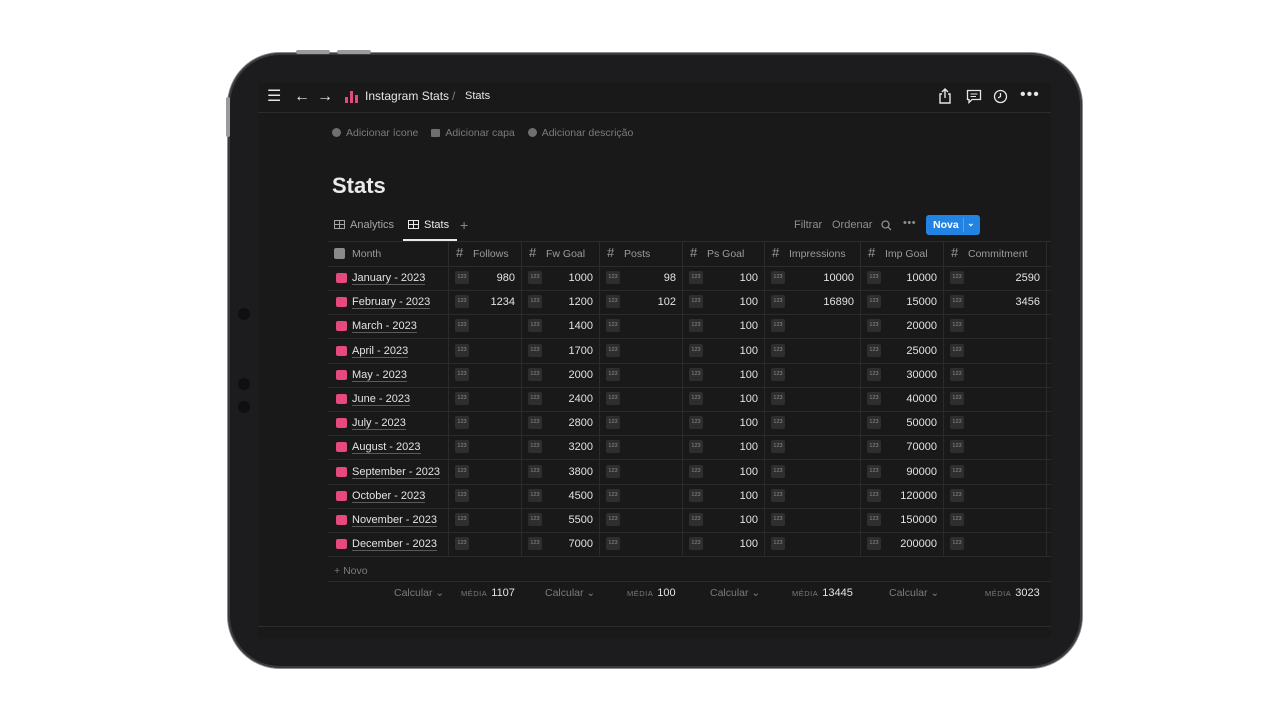 The image size is (1280, 720). I want to click on add-icon-button: Adicionar ícone, so click(375, 133).